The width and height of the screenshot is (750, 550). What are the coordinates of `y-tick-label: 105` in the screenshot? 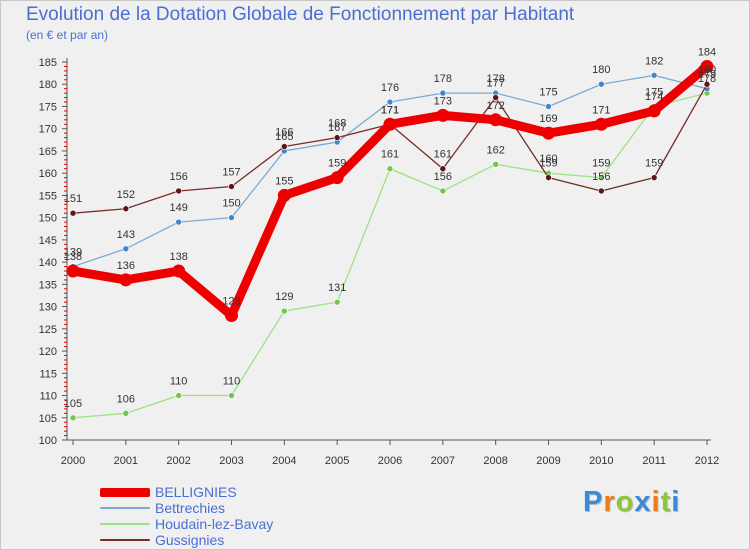 It's located at (48, 419).